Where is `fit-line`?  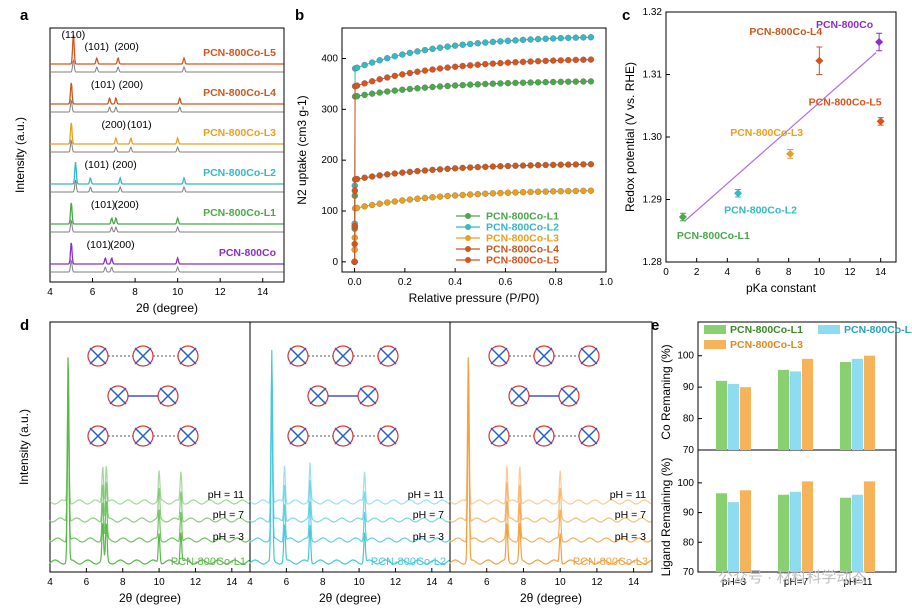
fit-line is located at coordinates (780, 137).